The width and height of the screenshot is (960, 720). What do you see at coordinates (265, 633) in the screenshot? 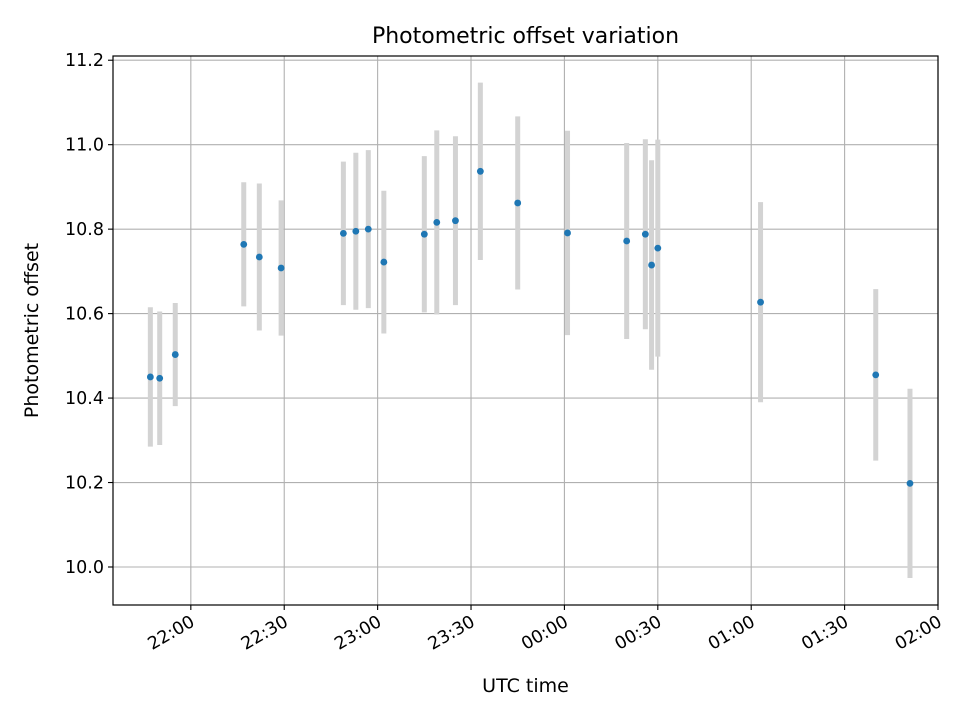
I see `x-tick-label: 22:30` at bounding box center [265, 633].